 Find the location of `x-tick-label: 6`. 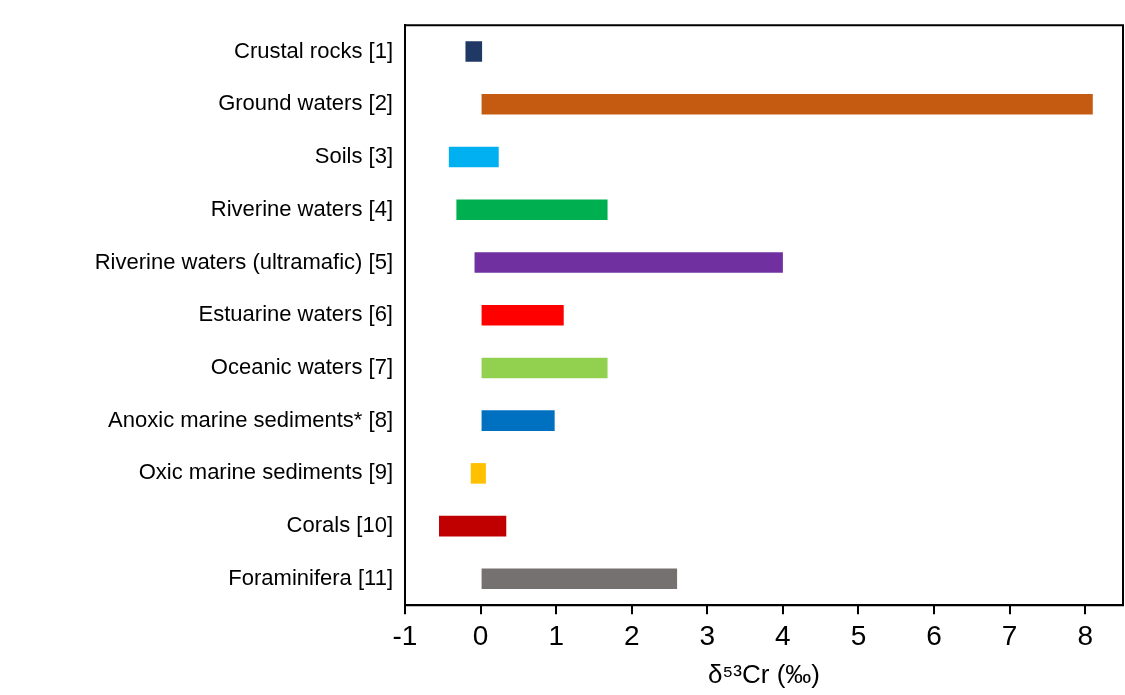

x-tick-label: 6 is located at coordinates (934, 635).